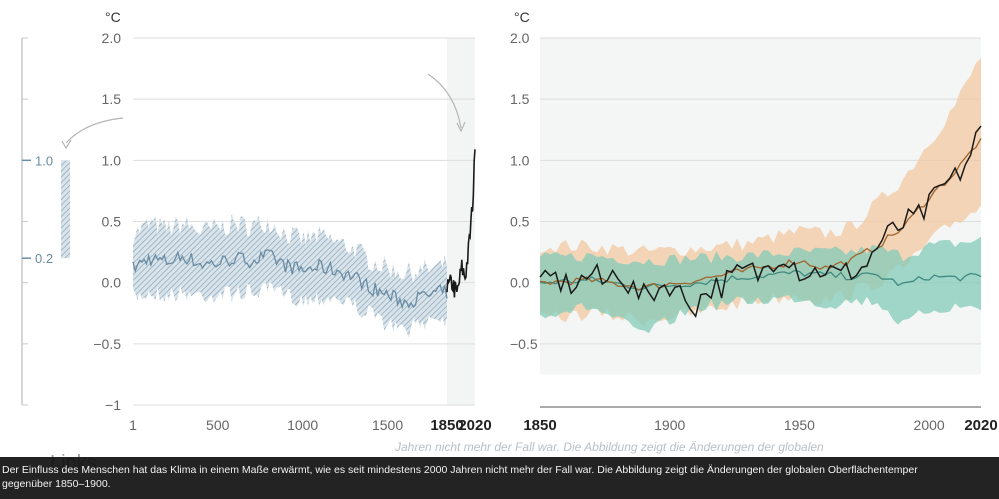  Describe the element at coordinates (444, 101) in the screenshot. I see `arrow-to-instrumental` at that location.